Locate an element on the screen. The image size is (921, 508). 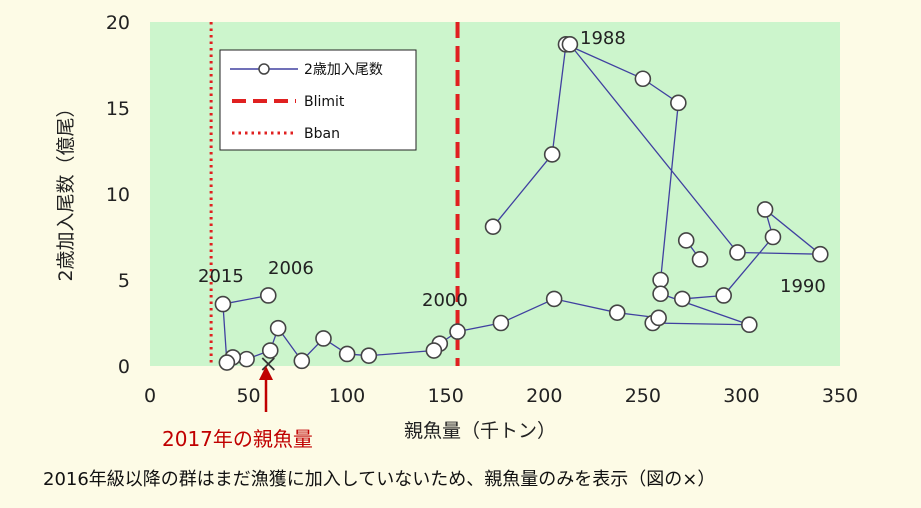
x-tick-label: 50 is located at coordinates (248, 396).